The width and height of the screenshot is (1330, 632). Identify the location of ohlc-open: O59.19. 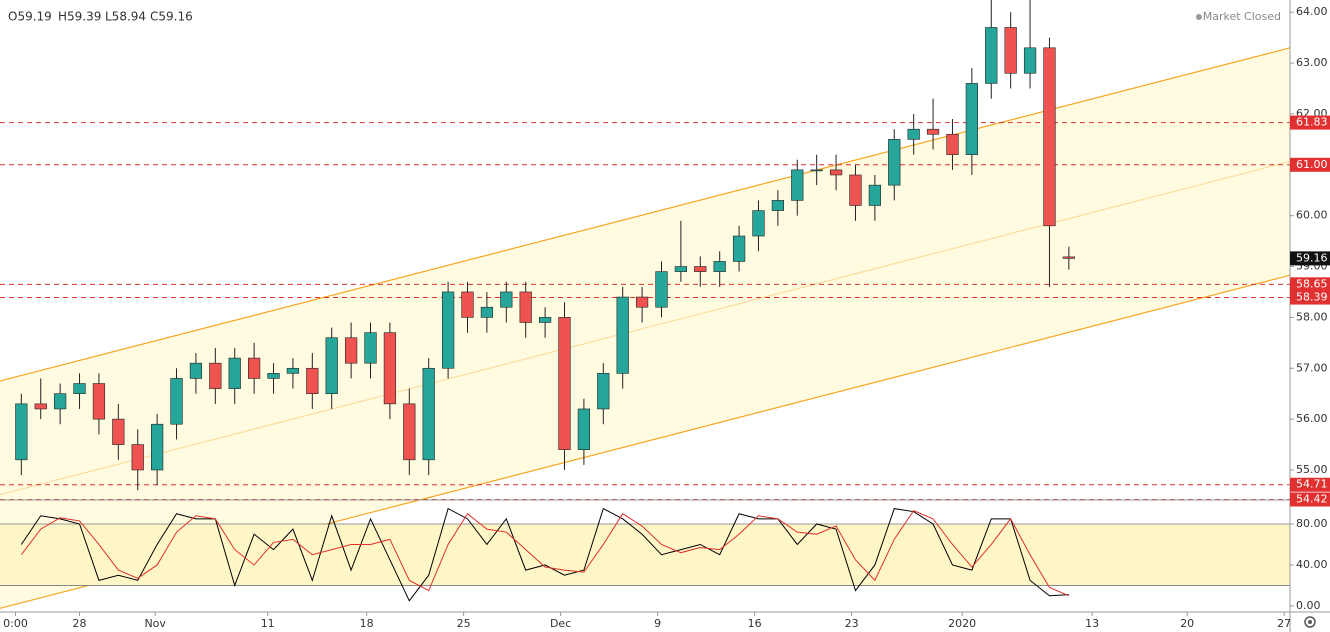
(30, 17).